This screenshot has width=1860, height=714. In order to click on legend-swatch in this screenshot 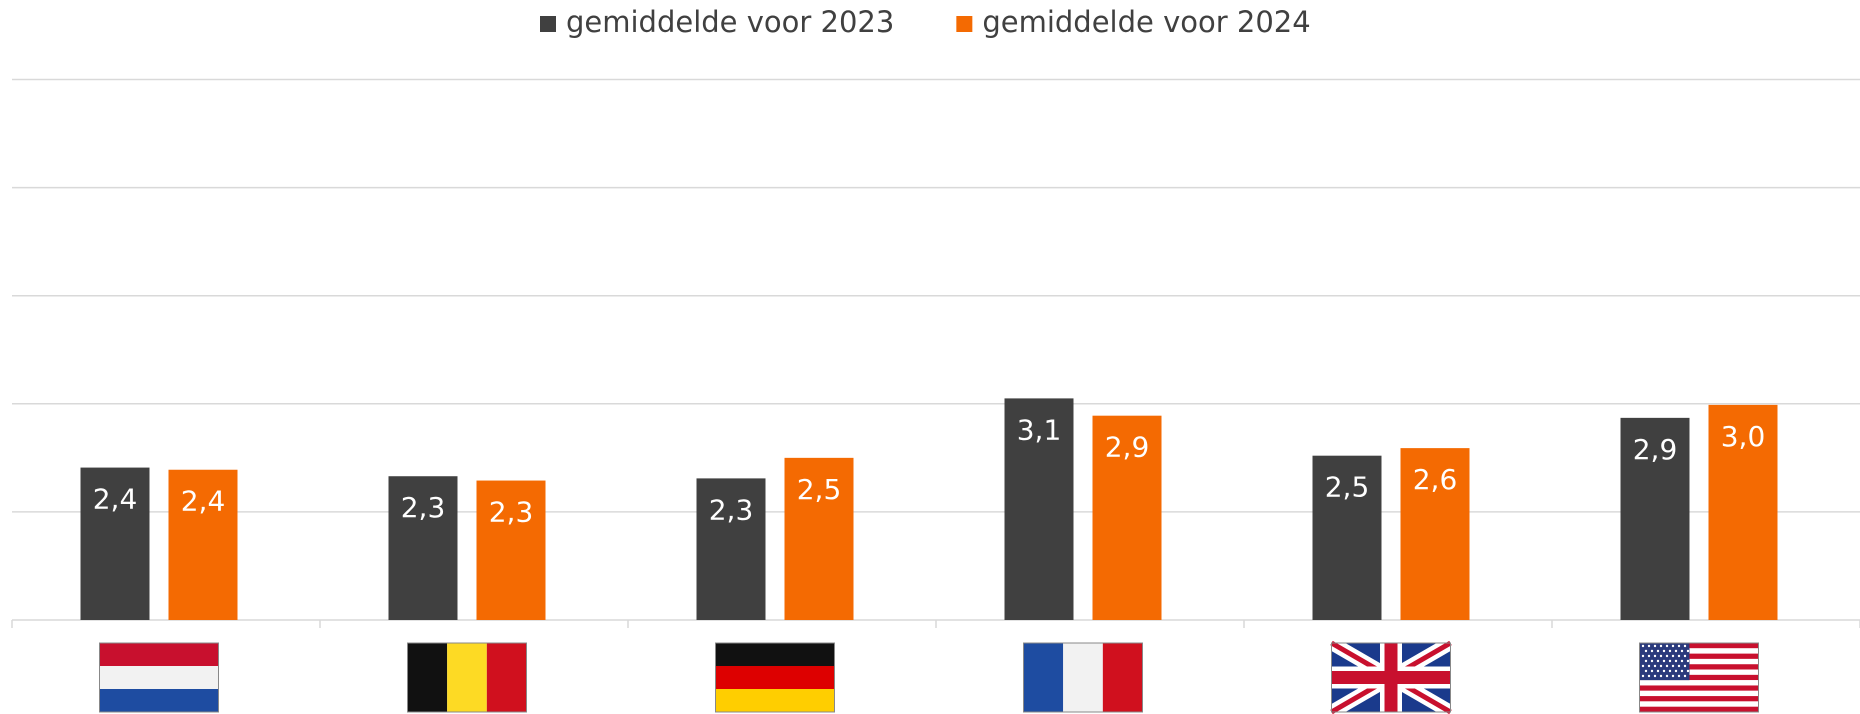, I will do `click(964, 24)`.